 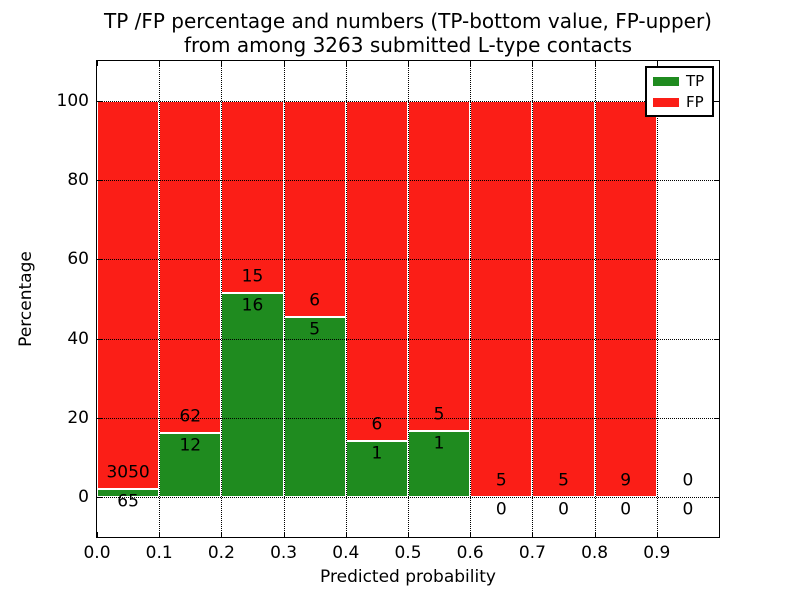 I want to click on x-tick-label: 0.3, so click(x=284, y=553).